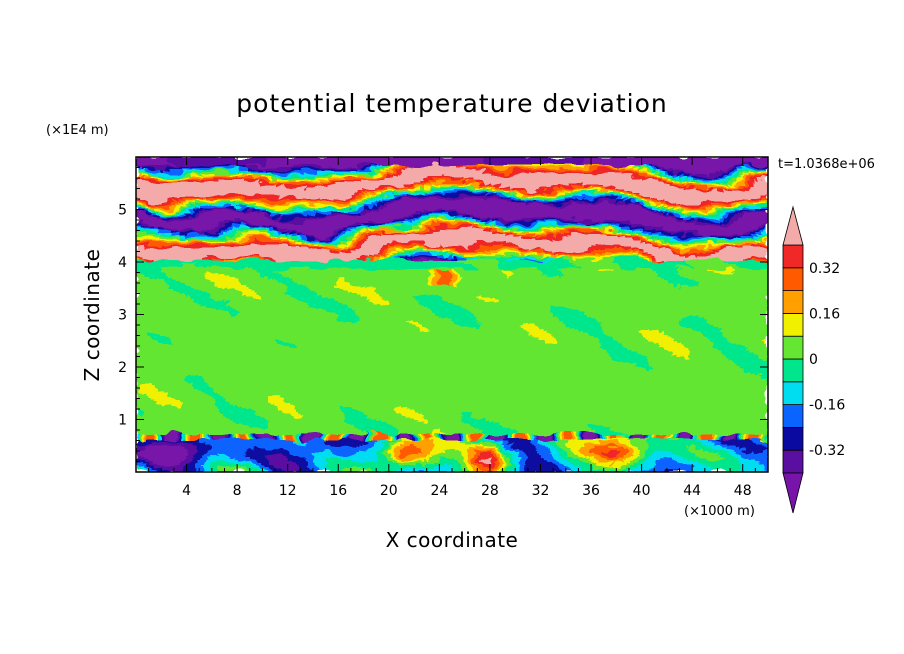  Describe the element at coordinates (692, 491) in the screenshot. I see `x-tick-label: 44` at that location.